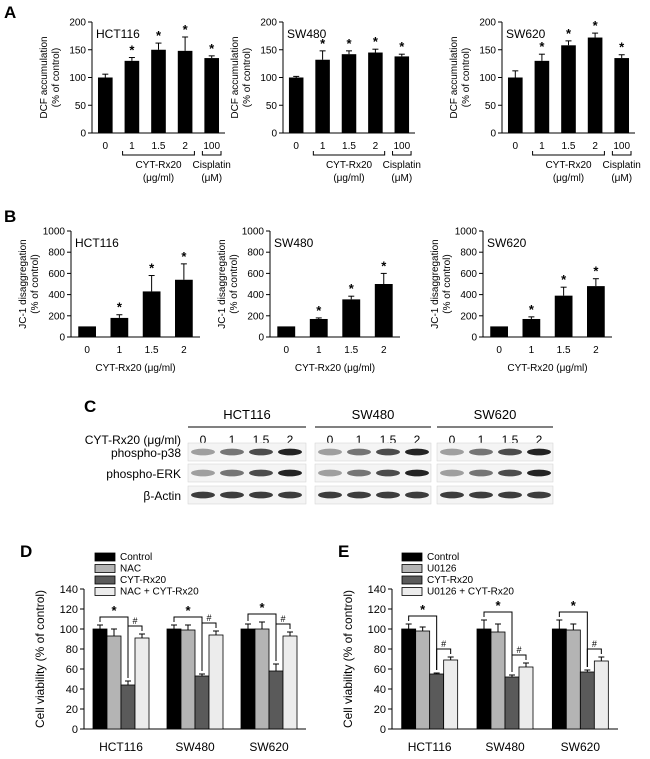 This screenshot has height=759, width=650. Describe the element at coordinates (247, 77) in the screenshot. I see `y-axis-label: (% of control)` at that location.